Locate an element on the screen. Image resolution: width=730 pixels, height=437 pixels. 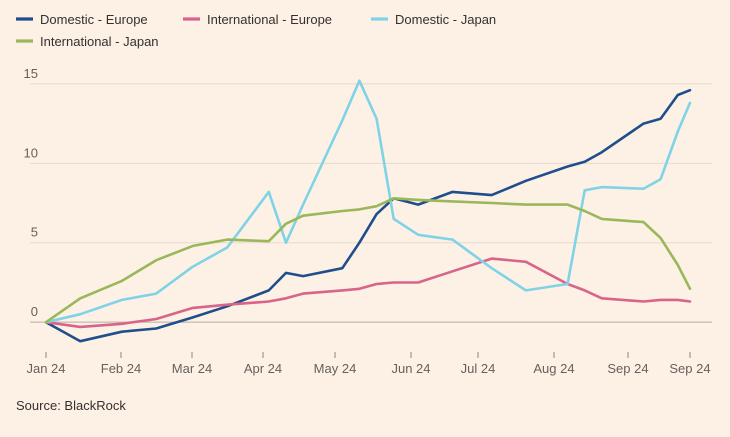
x-tick-label: Aug 24 is located at coordinates (553, 368).